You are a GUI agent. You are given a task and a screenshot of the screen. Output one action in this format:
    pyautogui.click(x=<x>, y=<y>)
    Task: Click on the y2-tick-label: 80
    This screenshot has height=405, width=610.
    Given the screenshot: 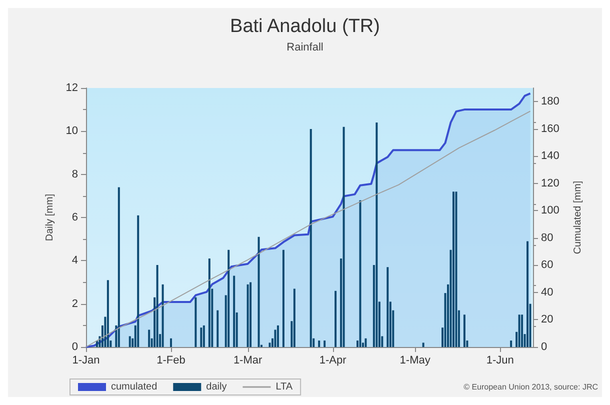 What is the action you would take?
    pyautogui.click(x=547, y=238)
    